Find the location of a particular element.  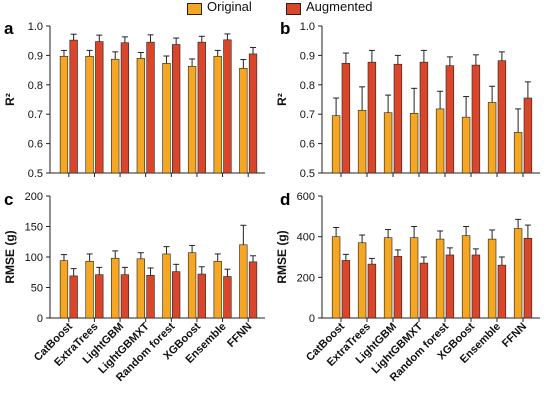

legend-label-augmented: Augmented is located at coordinates (339, 7).